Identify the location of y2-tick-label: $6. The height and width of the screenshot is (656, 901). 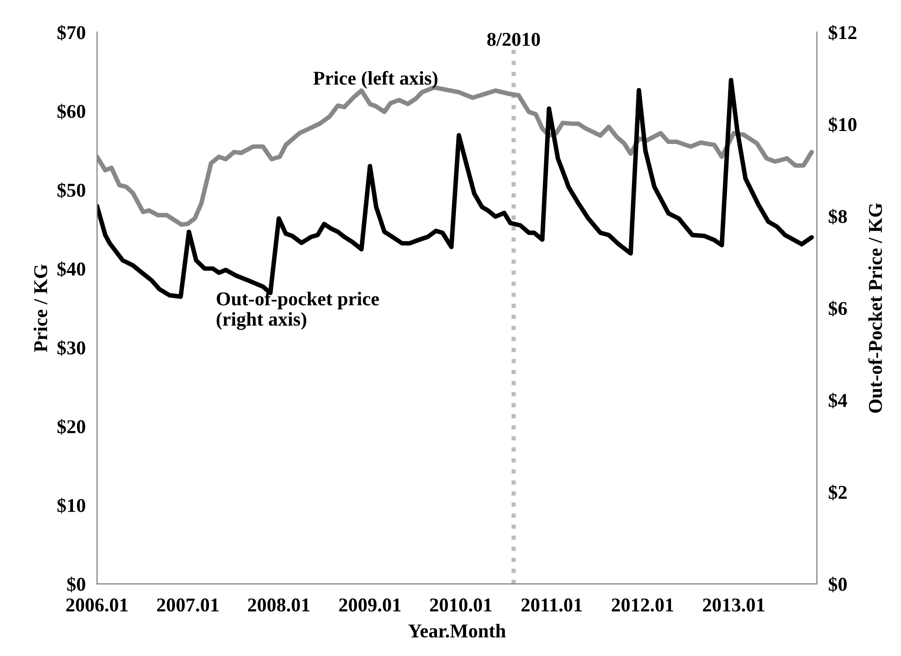
(837, 308).